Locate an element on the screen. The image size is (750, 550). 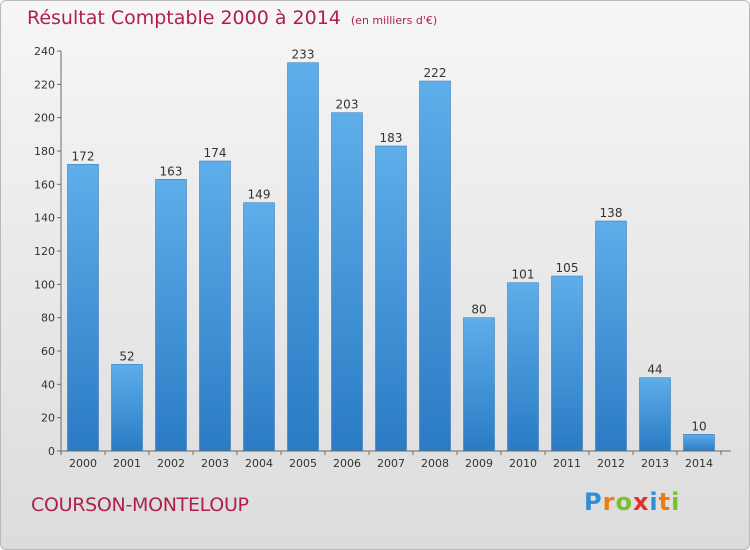
bar-value-label: 101 is located at coordinates (523, 275).